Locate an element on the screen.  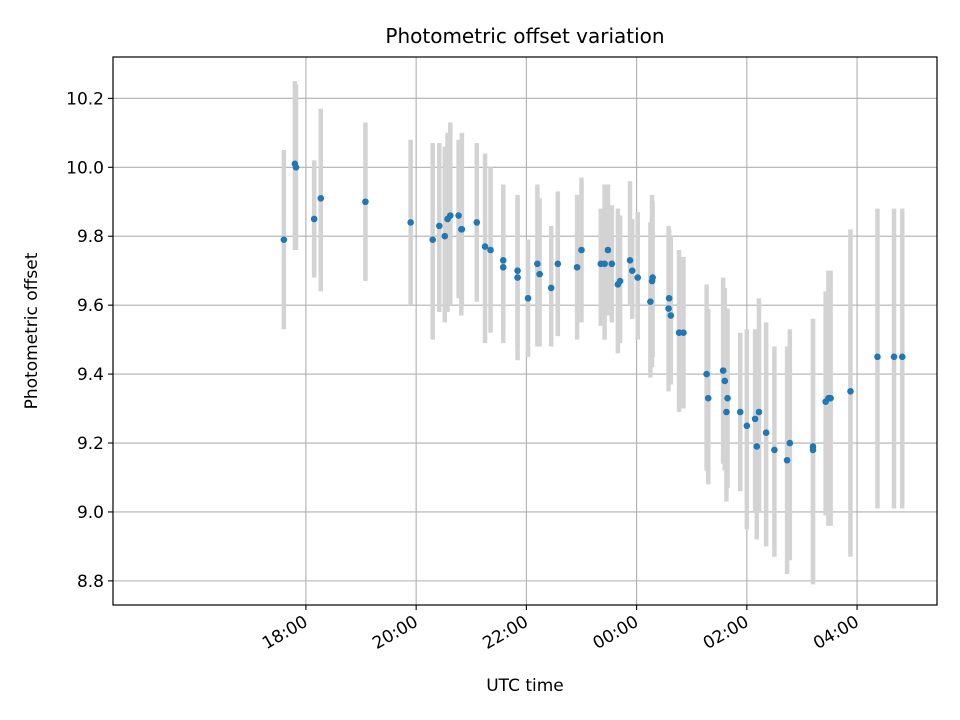
y-tick-label: 9.0 is located at coordinates (90, 513).